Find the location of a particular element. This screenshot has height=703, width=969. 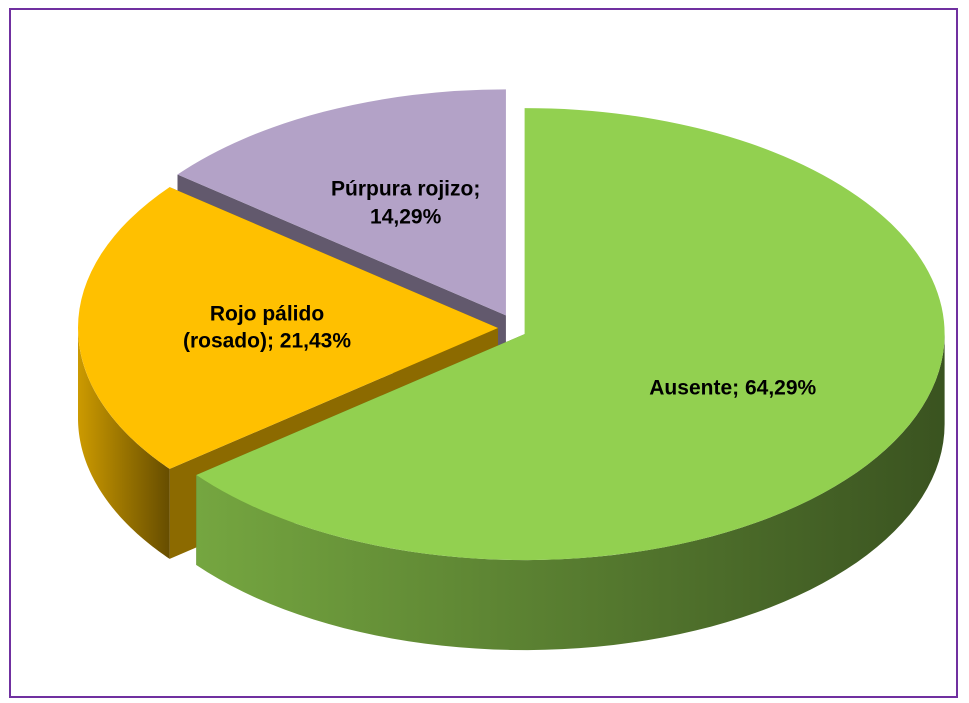

label-category: Rojo pálido (rosado) is located at coordinates (253, 328).